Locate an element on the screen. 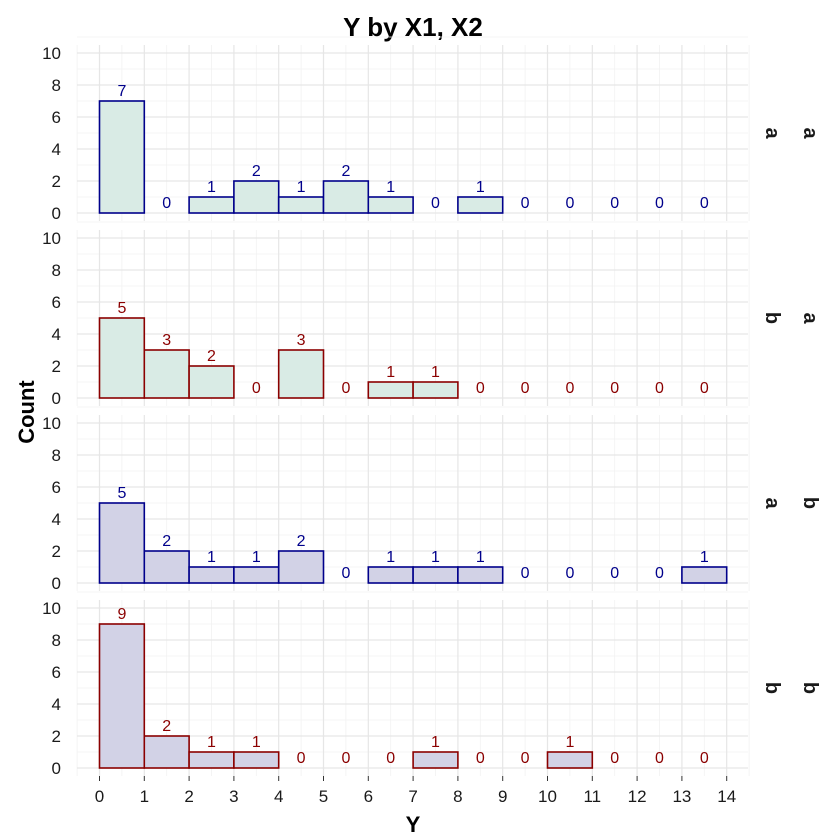  strip-label-x1: a is located at coordinates (772, 503).